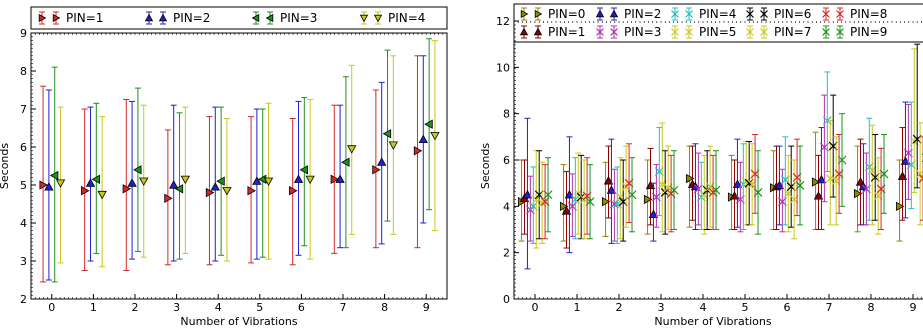  I want to click on right-legend-label: PIN=2, so click(642, 14).